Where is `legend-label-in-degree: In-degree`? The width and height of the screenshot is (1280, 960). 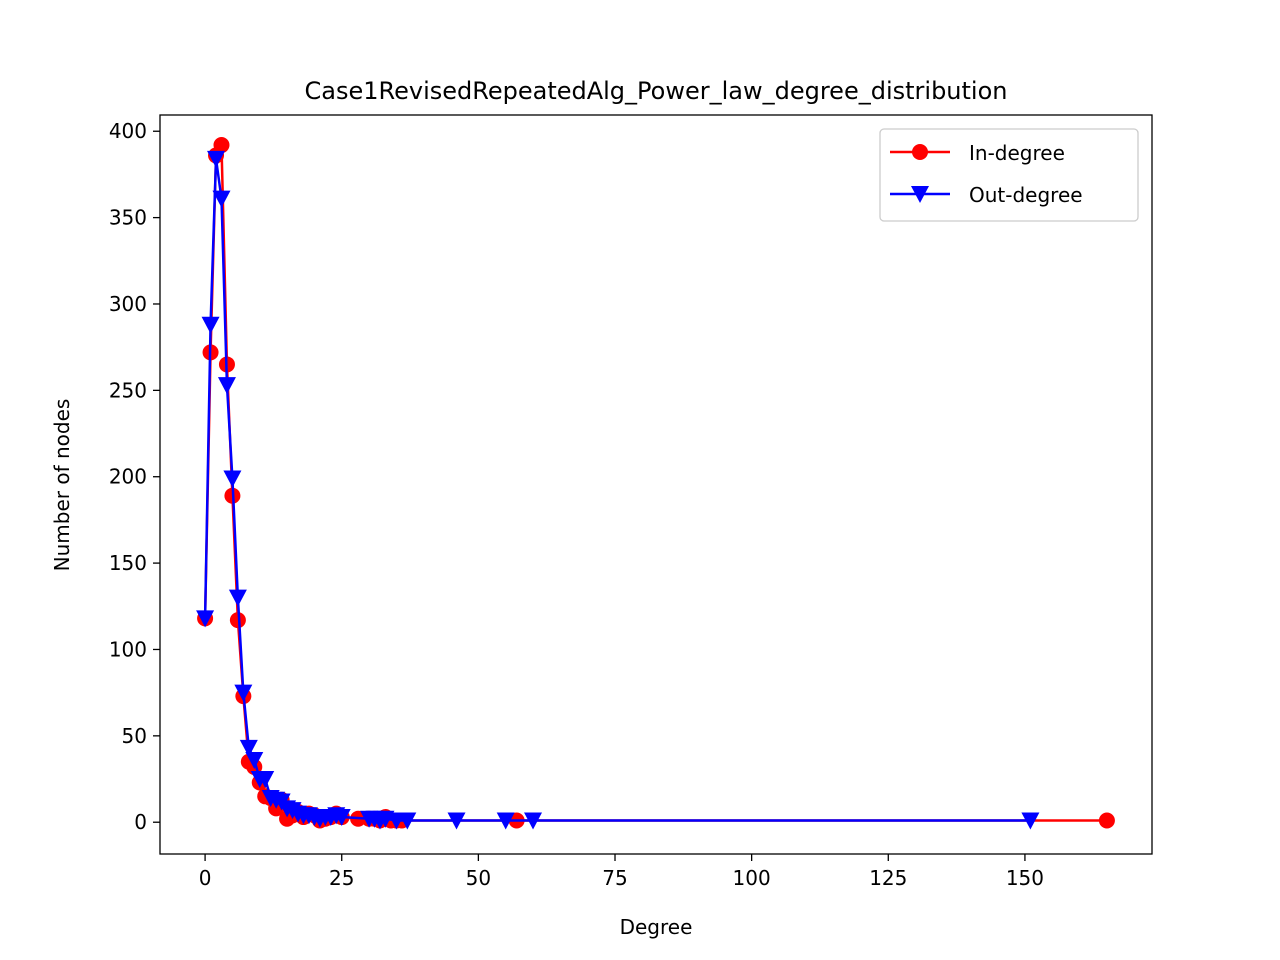
legend-label-in-degree: In-degree is located at coordinates (1017, 153).